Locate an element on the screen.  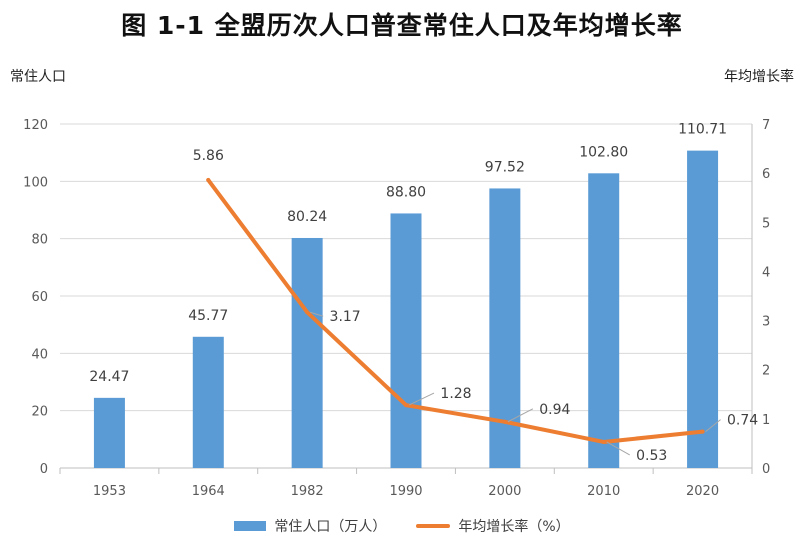
legend-line-swatch is located at coordinates (433, 526).